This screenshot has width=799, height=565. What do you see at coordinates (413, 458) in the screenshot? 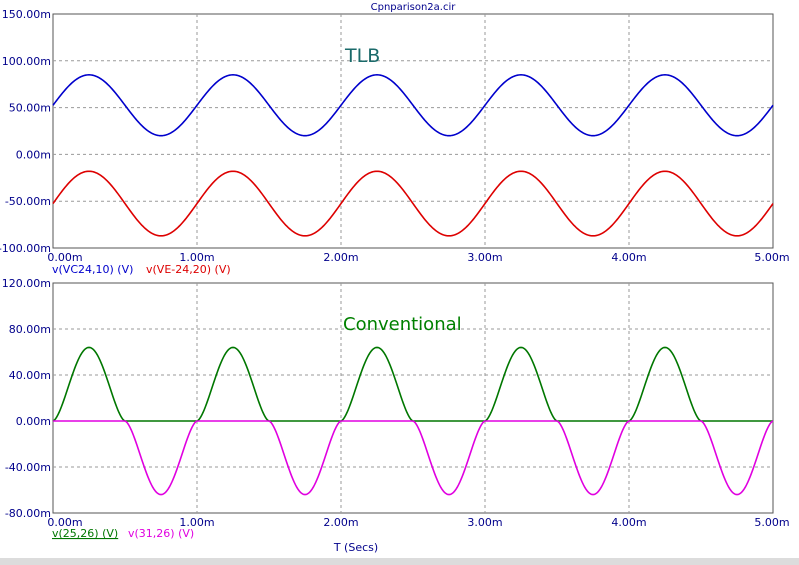
I see `series-line-magenta` at bounding box center [413, 458].